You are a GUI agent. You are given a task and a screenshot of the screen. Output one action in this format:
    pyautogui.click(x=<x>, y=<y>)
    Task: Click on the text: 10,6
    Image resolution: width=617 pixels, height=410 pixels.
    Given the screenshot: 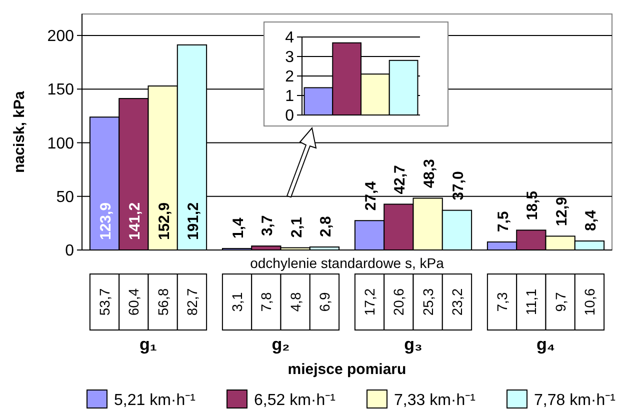 What is the action you would take?
    pyautogui.click(x=589, y=302)
    